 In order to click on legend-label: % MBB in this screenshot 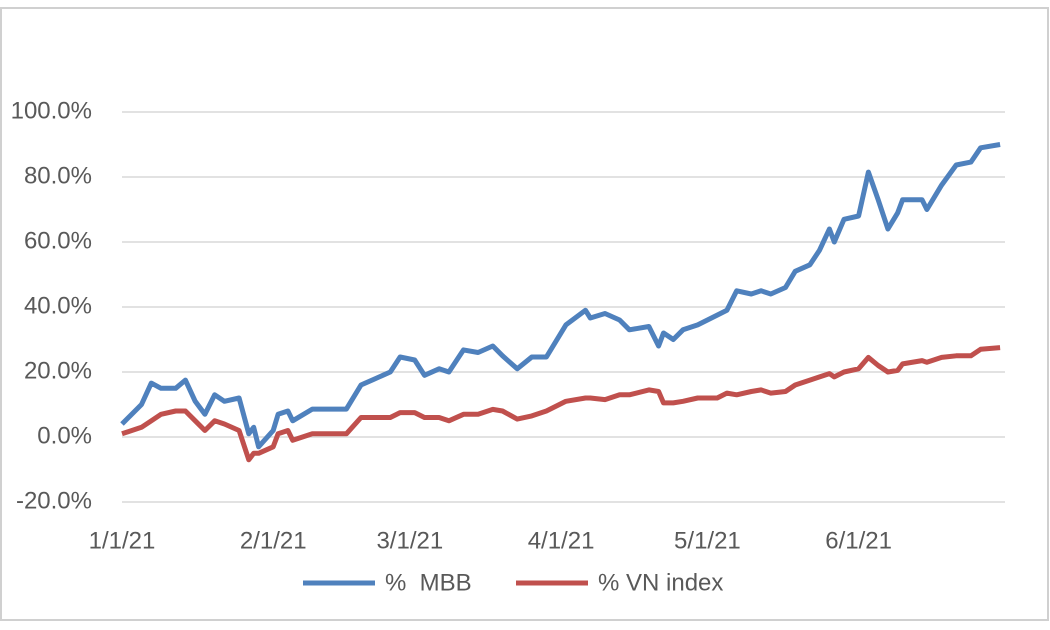, I will do `click(428, 582)`.